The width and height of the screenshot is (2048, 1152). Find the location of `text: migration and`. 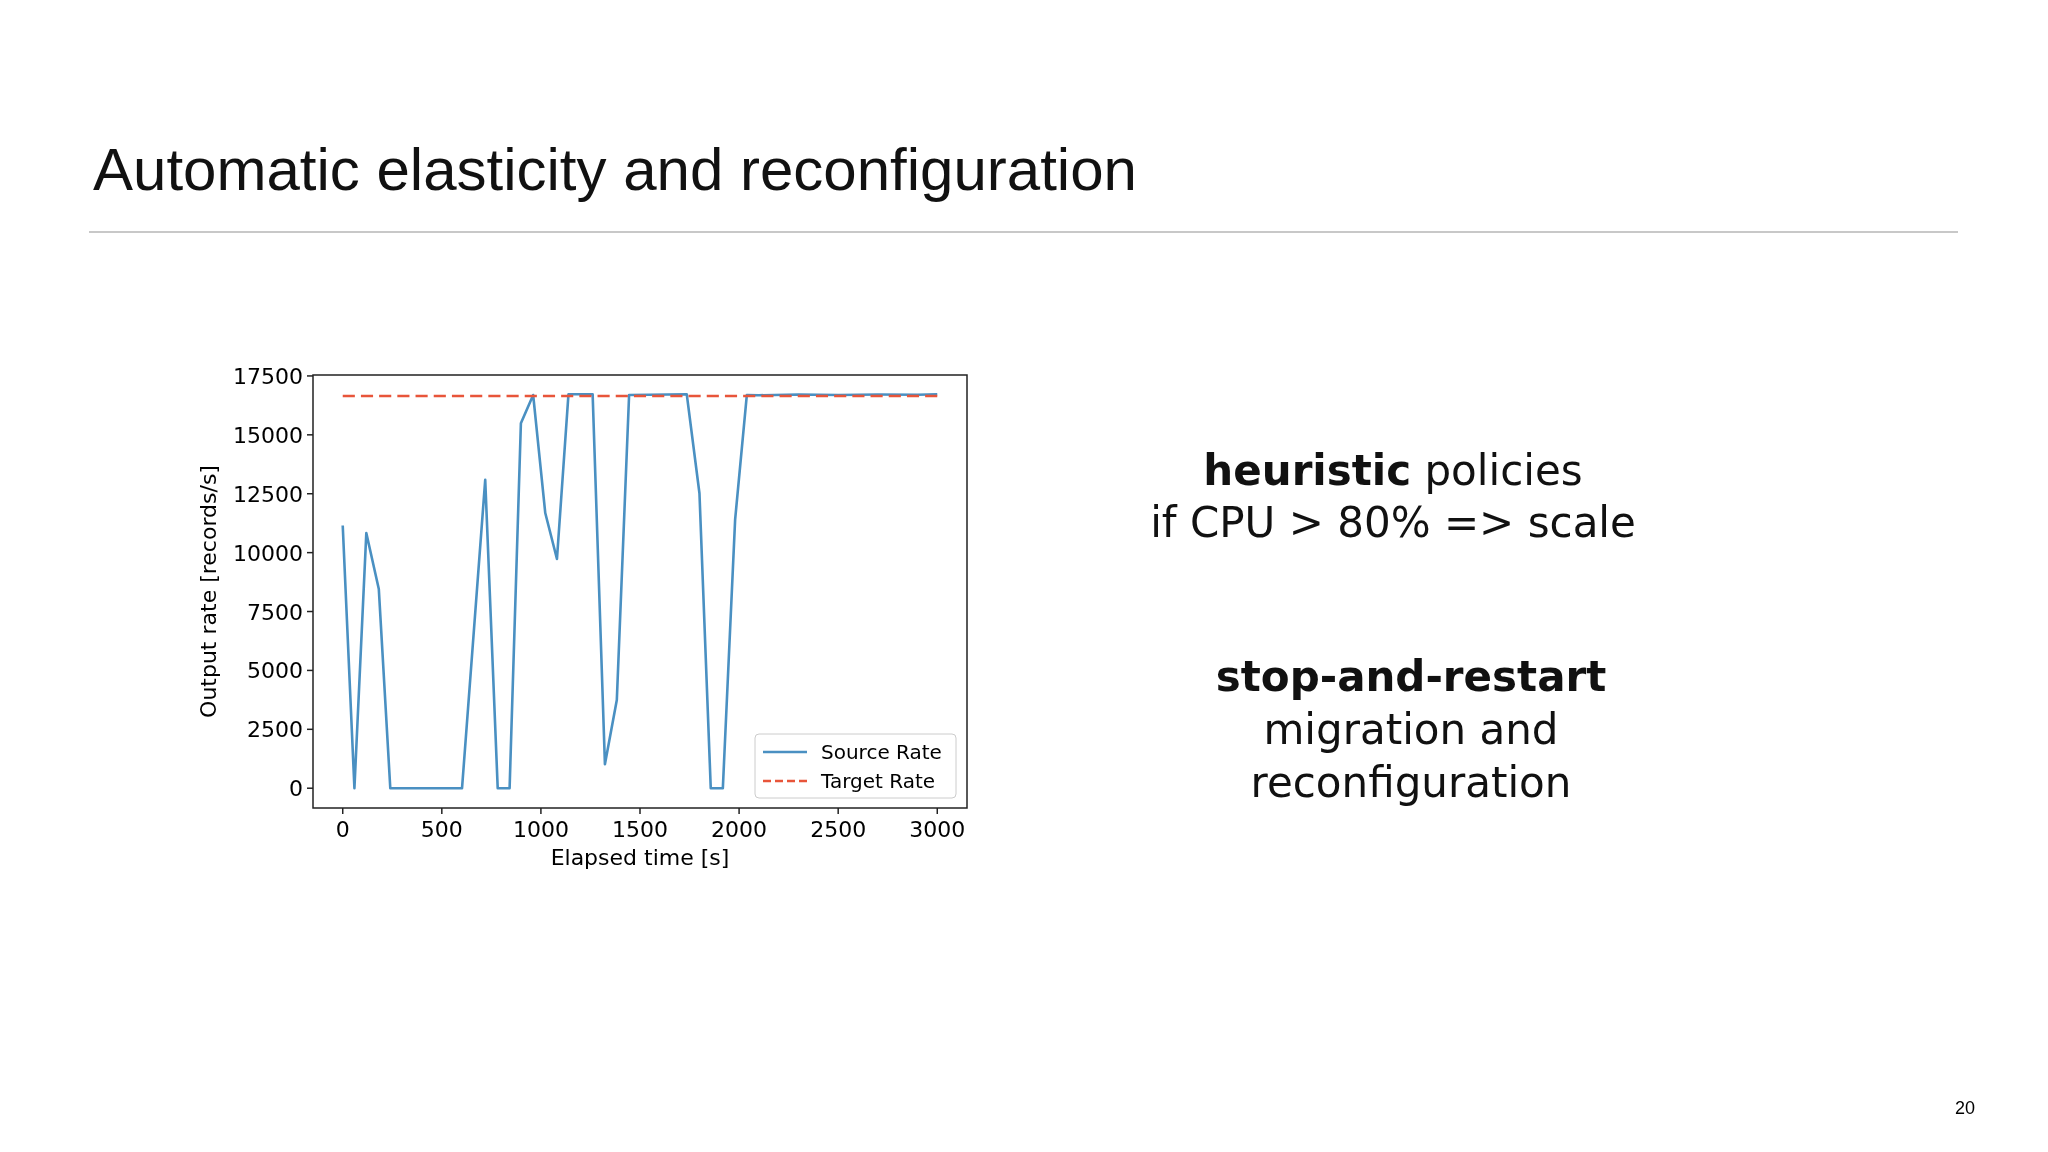

text: migration and is located at coordinates (1411, 729).